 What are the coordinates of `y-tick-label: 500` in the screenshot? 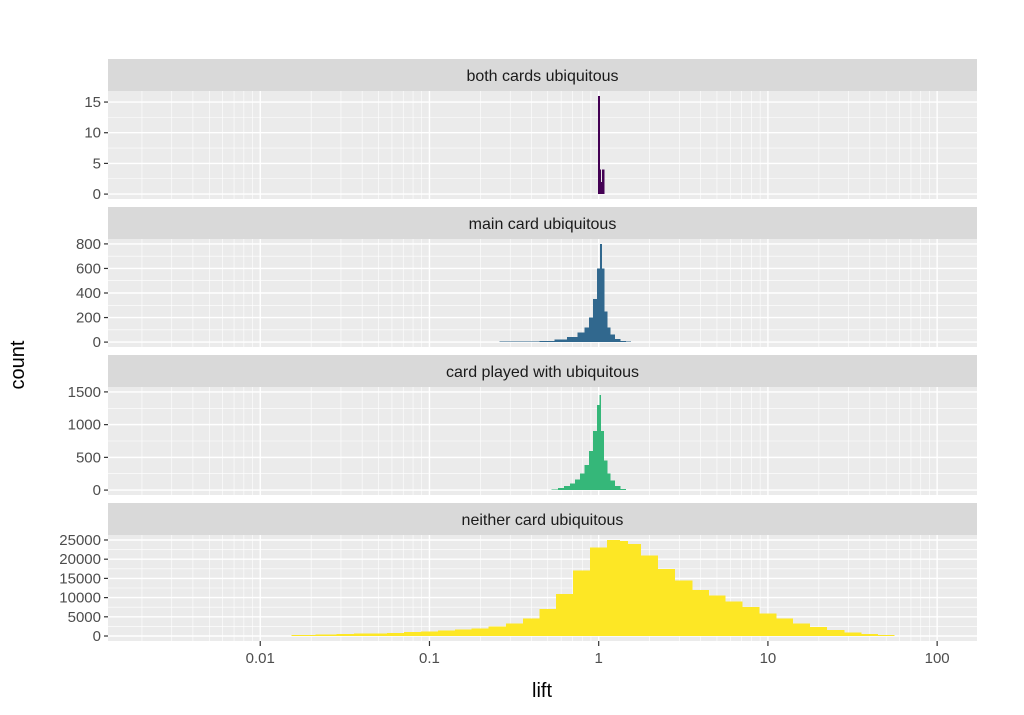 It's located at (88, 457).